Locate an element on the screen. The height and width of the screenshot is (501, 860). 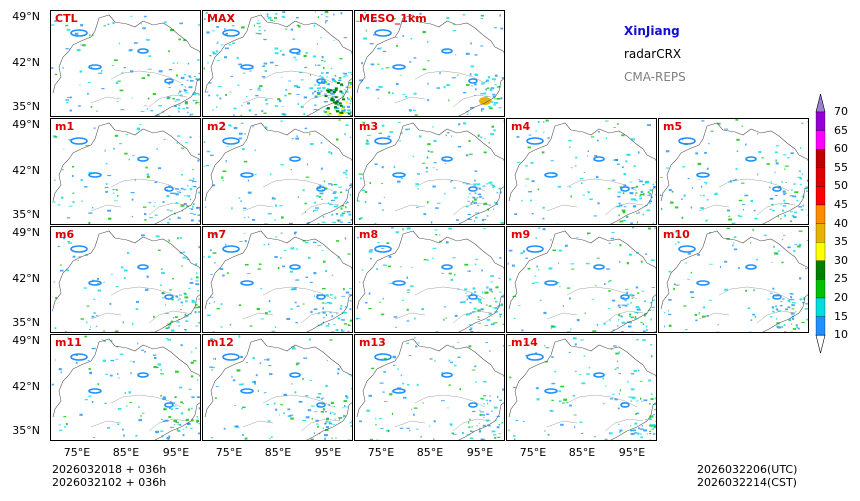
valid-time-utc: 2026032206(UTC) is located at coordinates (747, 469).